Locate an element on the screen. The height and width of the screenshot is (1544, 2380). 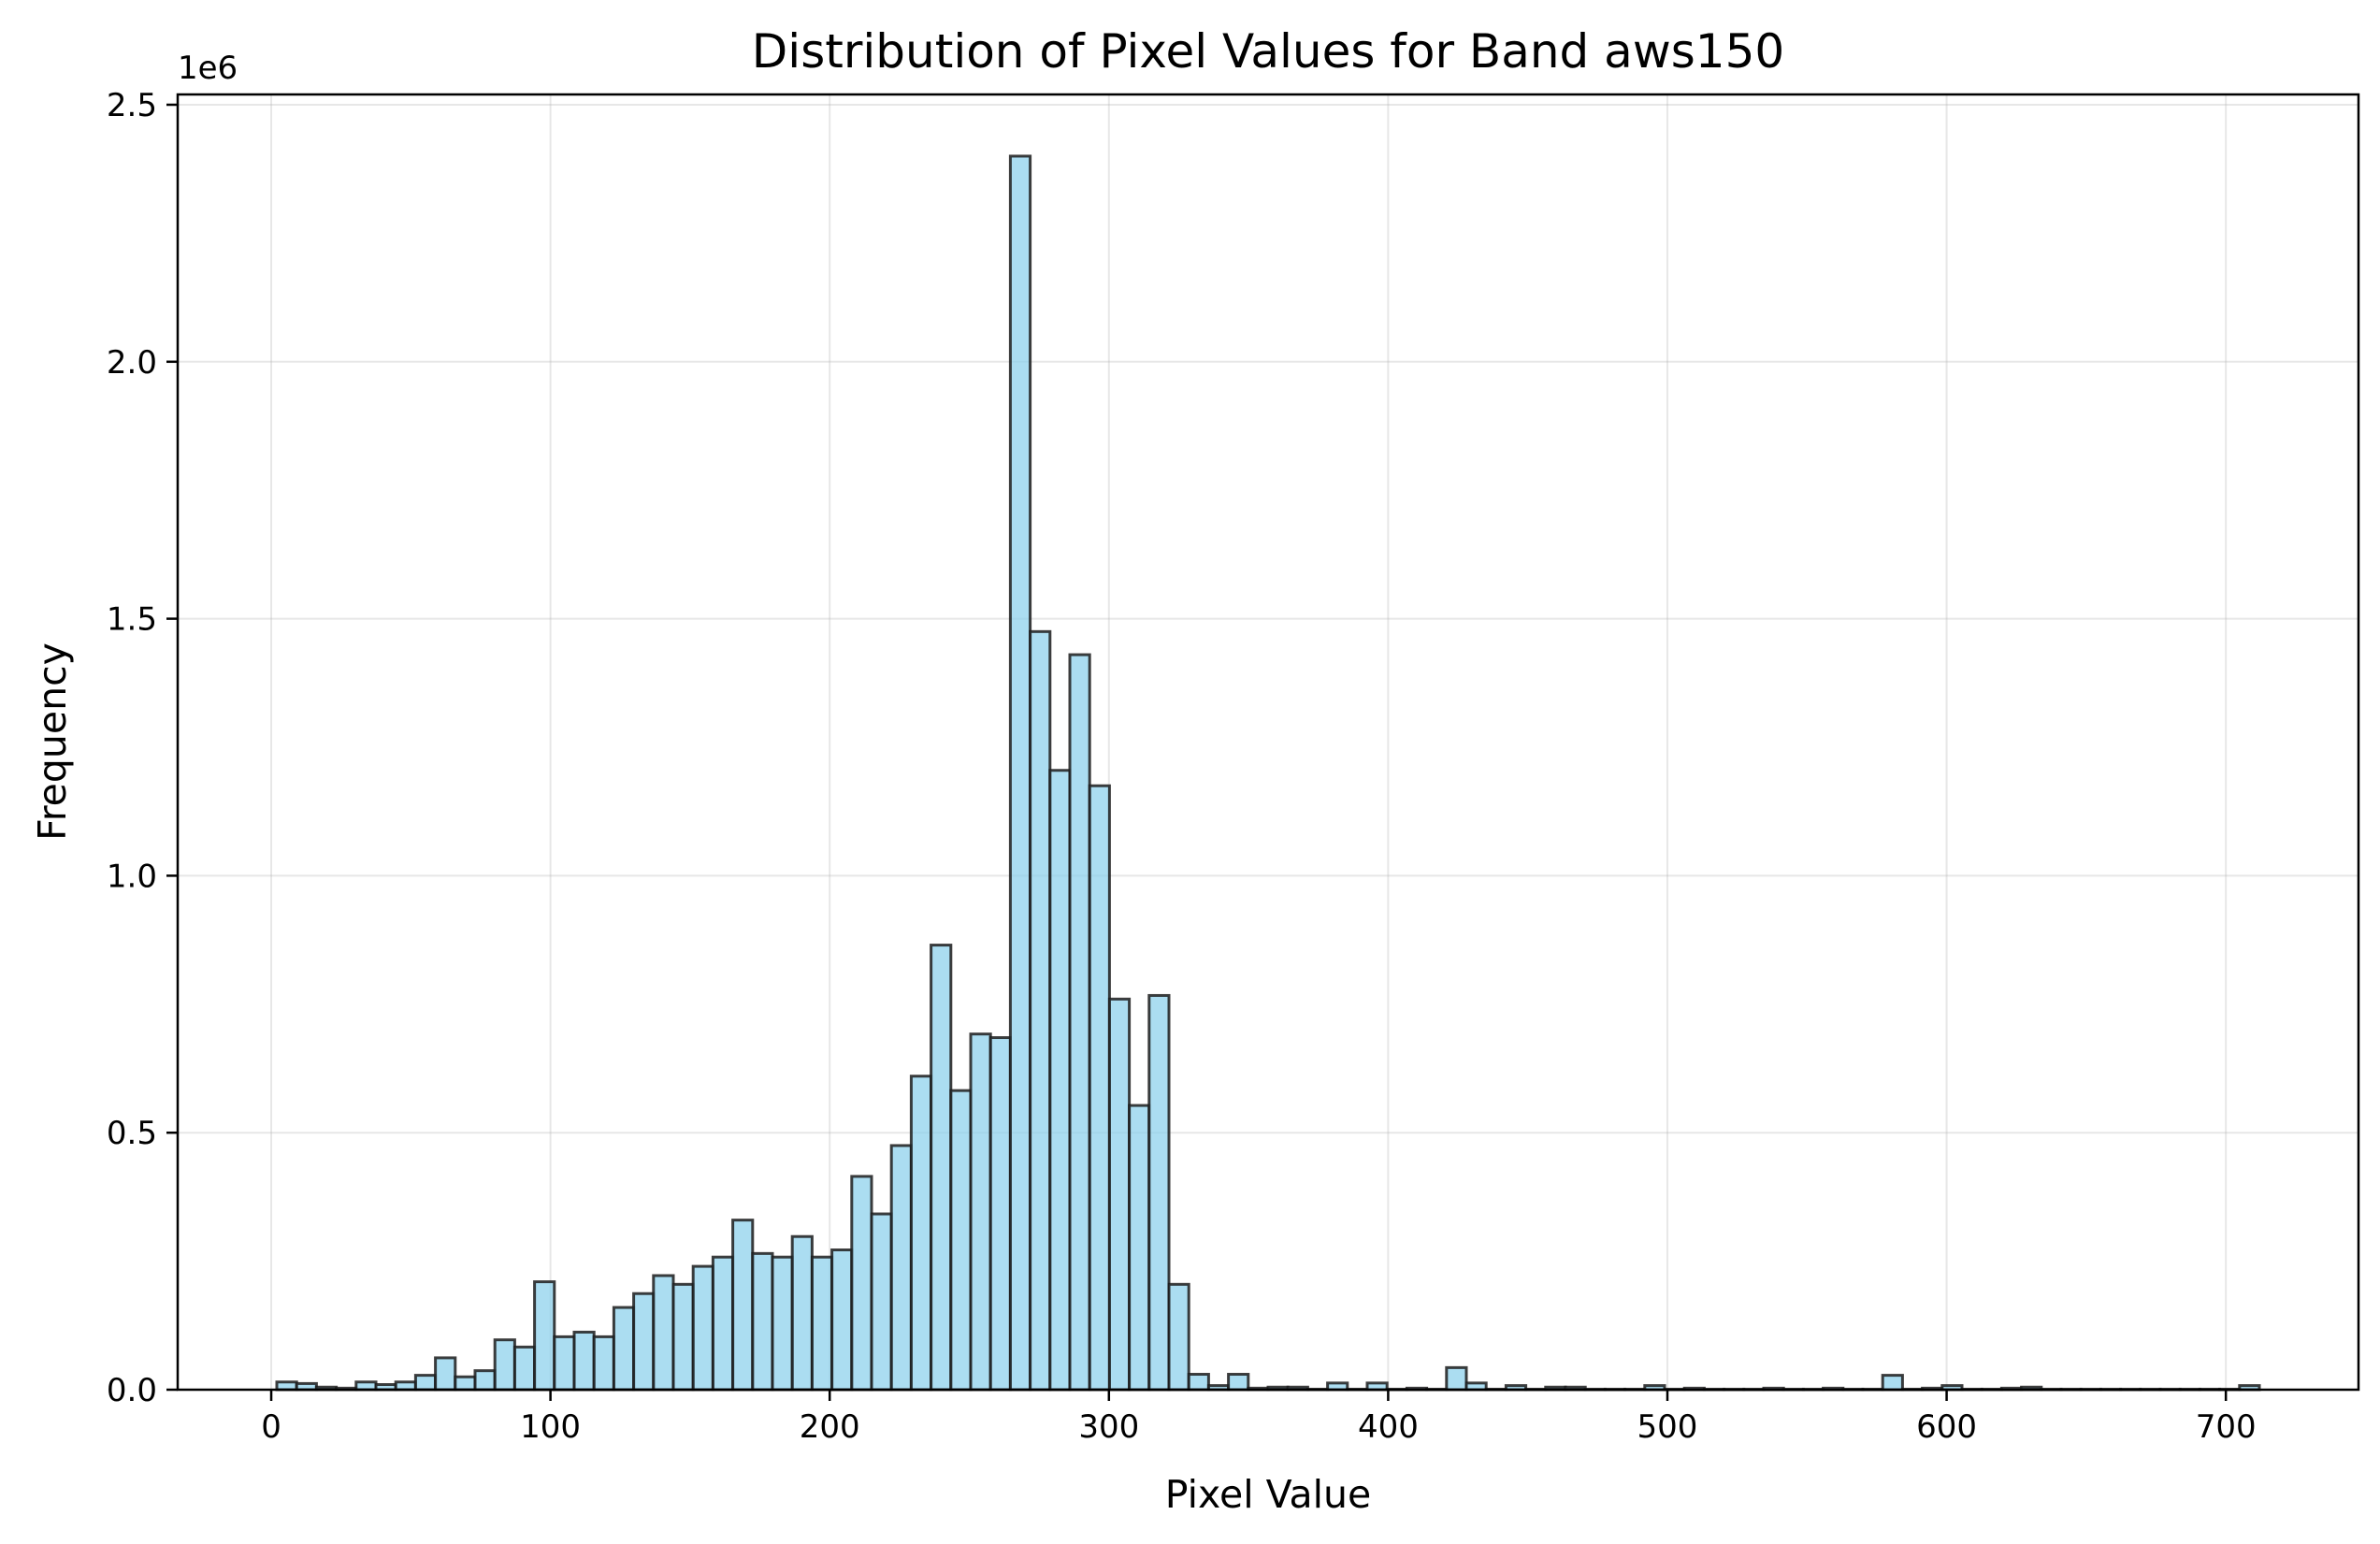
x-axis-label: Pixel Value is located at coordinates (1268, 1494).